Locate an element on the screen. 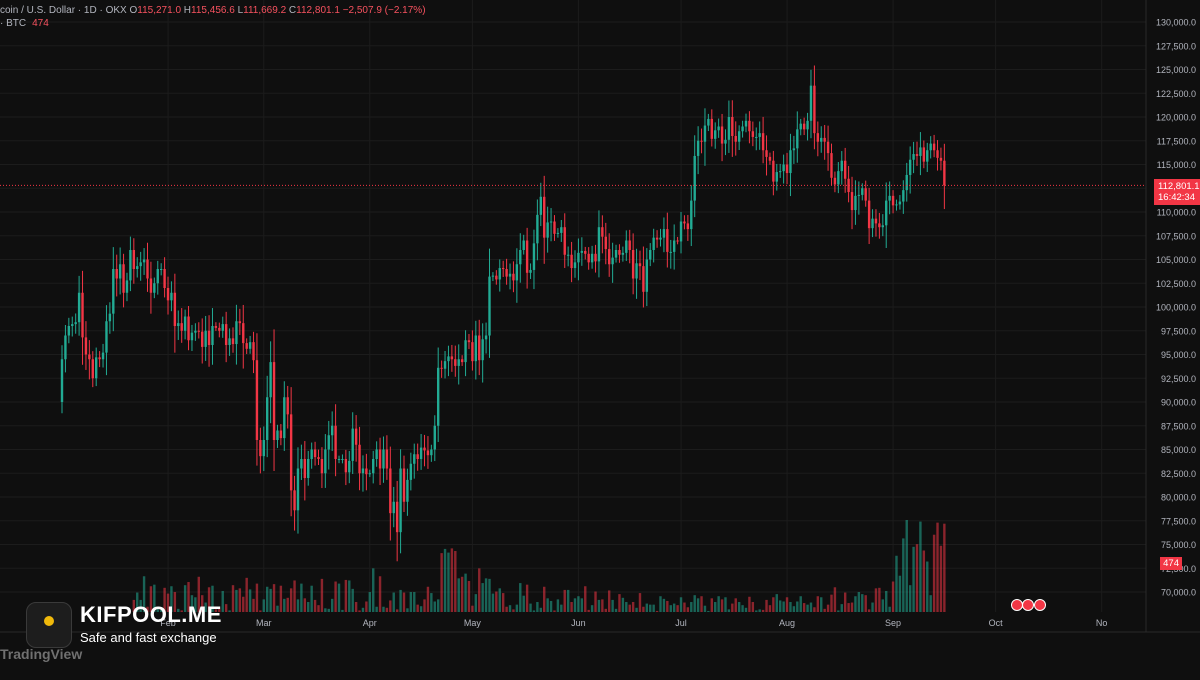  tradingview-logo: TradingView is located at coordinates (41, 654).